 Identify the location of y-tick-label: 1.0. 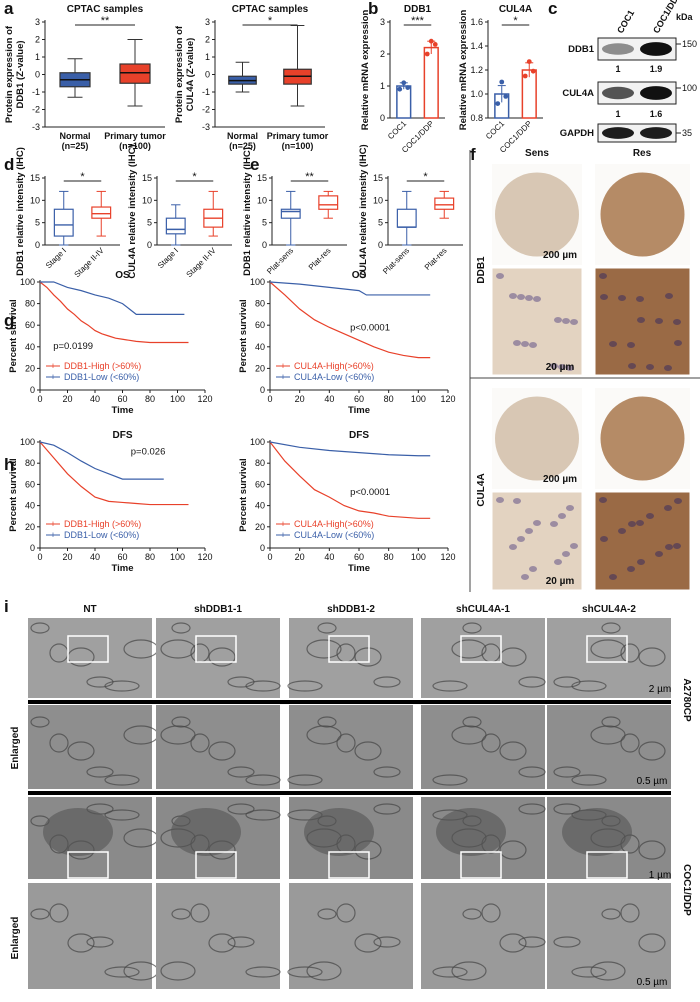
(476, 94).